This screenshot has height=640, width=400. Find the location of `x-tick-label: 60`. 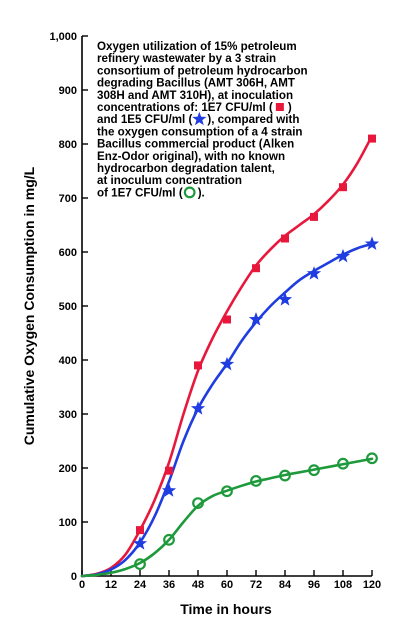

x-tick-label: 60 is located at coordinates (227, 585).